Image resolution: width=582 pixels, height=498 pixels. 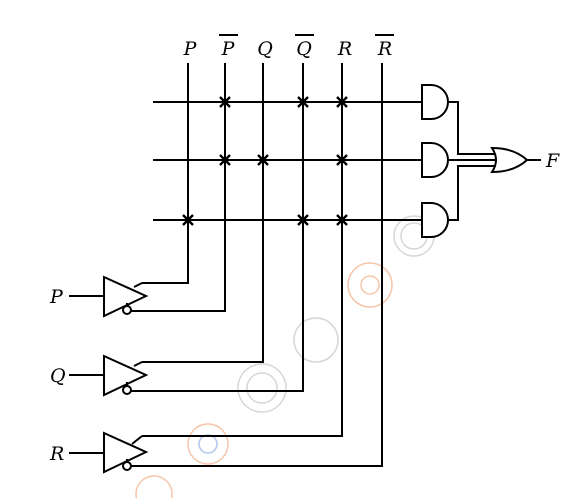 What do you see at coordinates (552, 161) in the screenshot?
I see `output-label: F` at bounding box center [552, 161].